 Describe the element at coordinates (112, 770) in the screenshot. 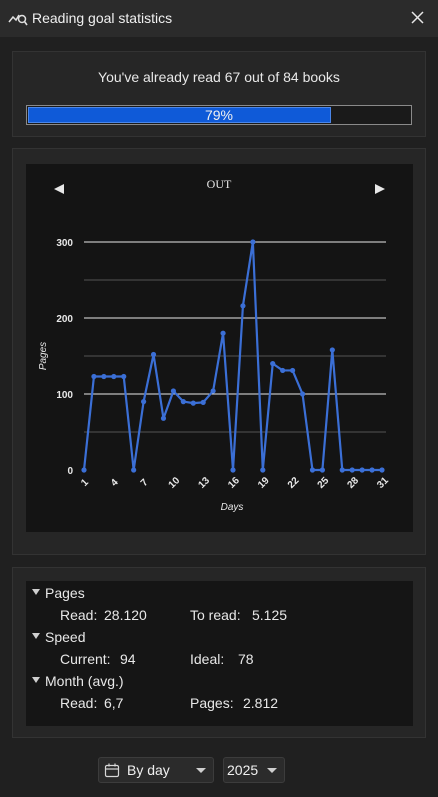

I see `calendar-icon` at that location.